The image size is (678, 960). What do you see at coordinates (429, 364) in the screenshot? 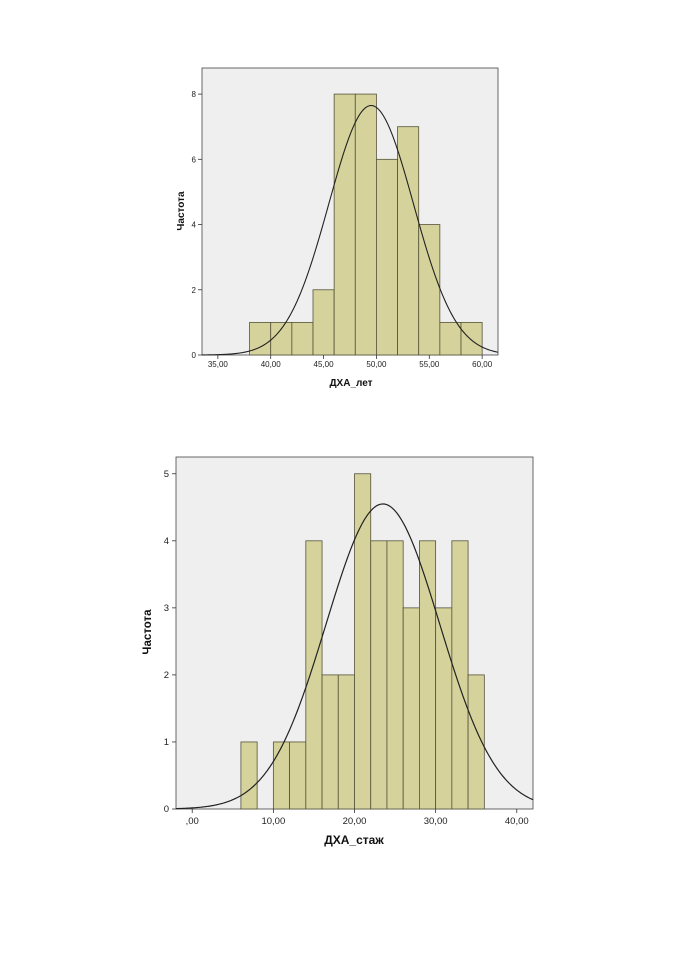
I see `x-tick-label: 55,00` at bounding box center [429, 364].